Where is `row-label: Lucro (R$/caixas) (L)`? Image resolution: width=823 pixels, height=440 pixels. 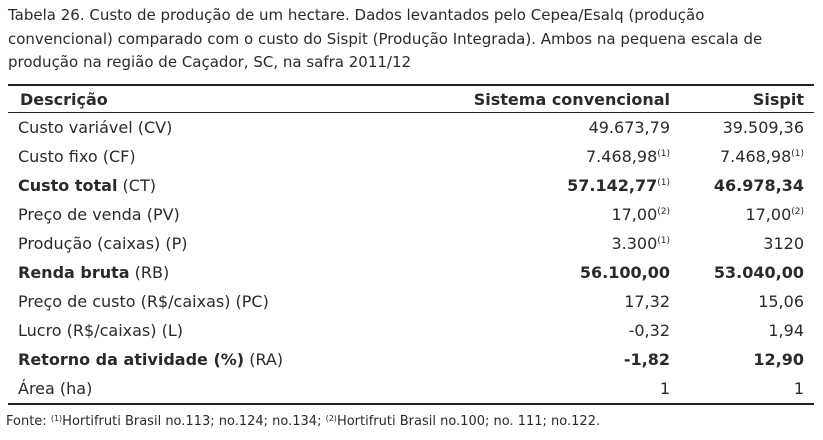
row-label: Lucro (R$/caixas) (L) is located at coordinates (184, 330).